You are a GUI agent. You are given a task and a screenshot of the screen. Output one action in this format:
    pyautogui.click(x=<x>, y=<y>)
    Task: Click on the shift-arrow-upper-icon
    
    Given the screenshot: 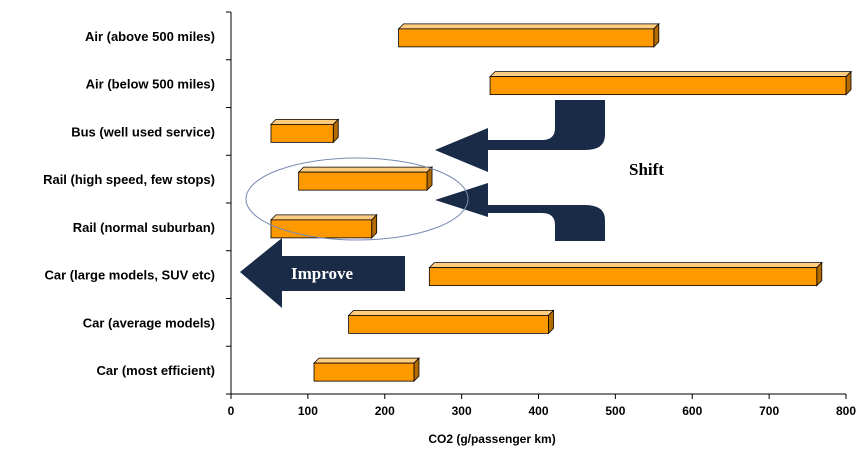 What is the action you would take?
    pyautogui.click(x=520, y=136)
    